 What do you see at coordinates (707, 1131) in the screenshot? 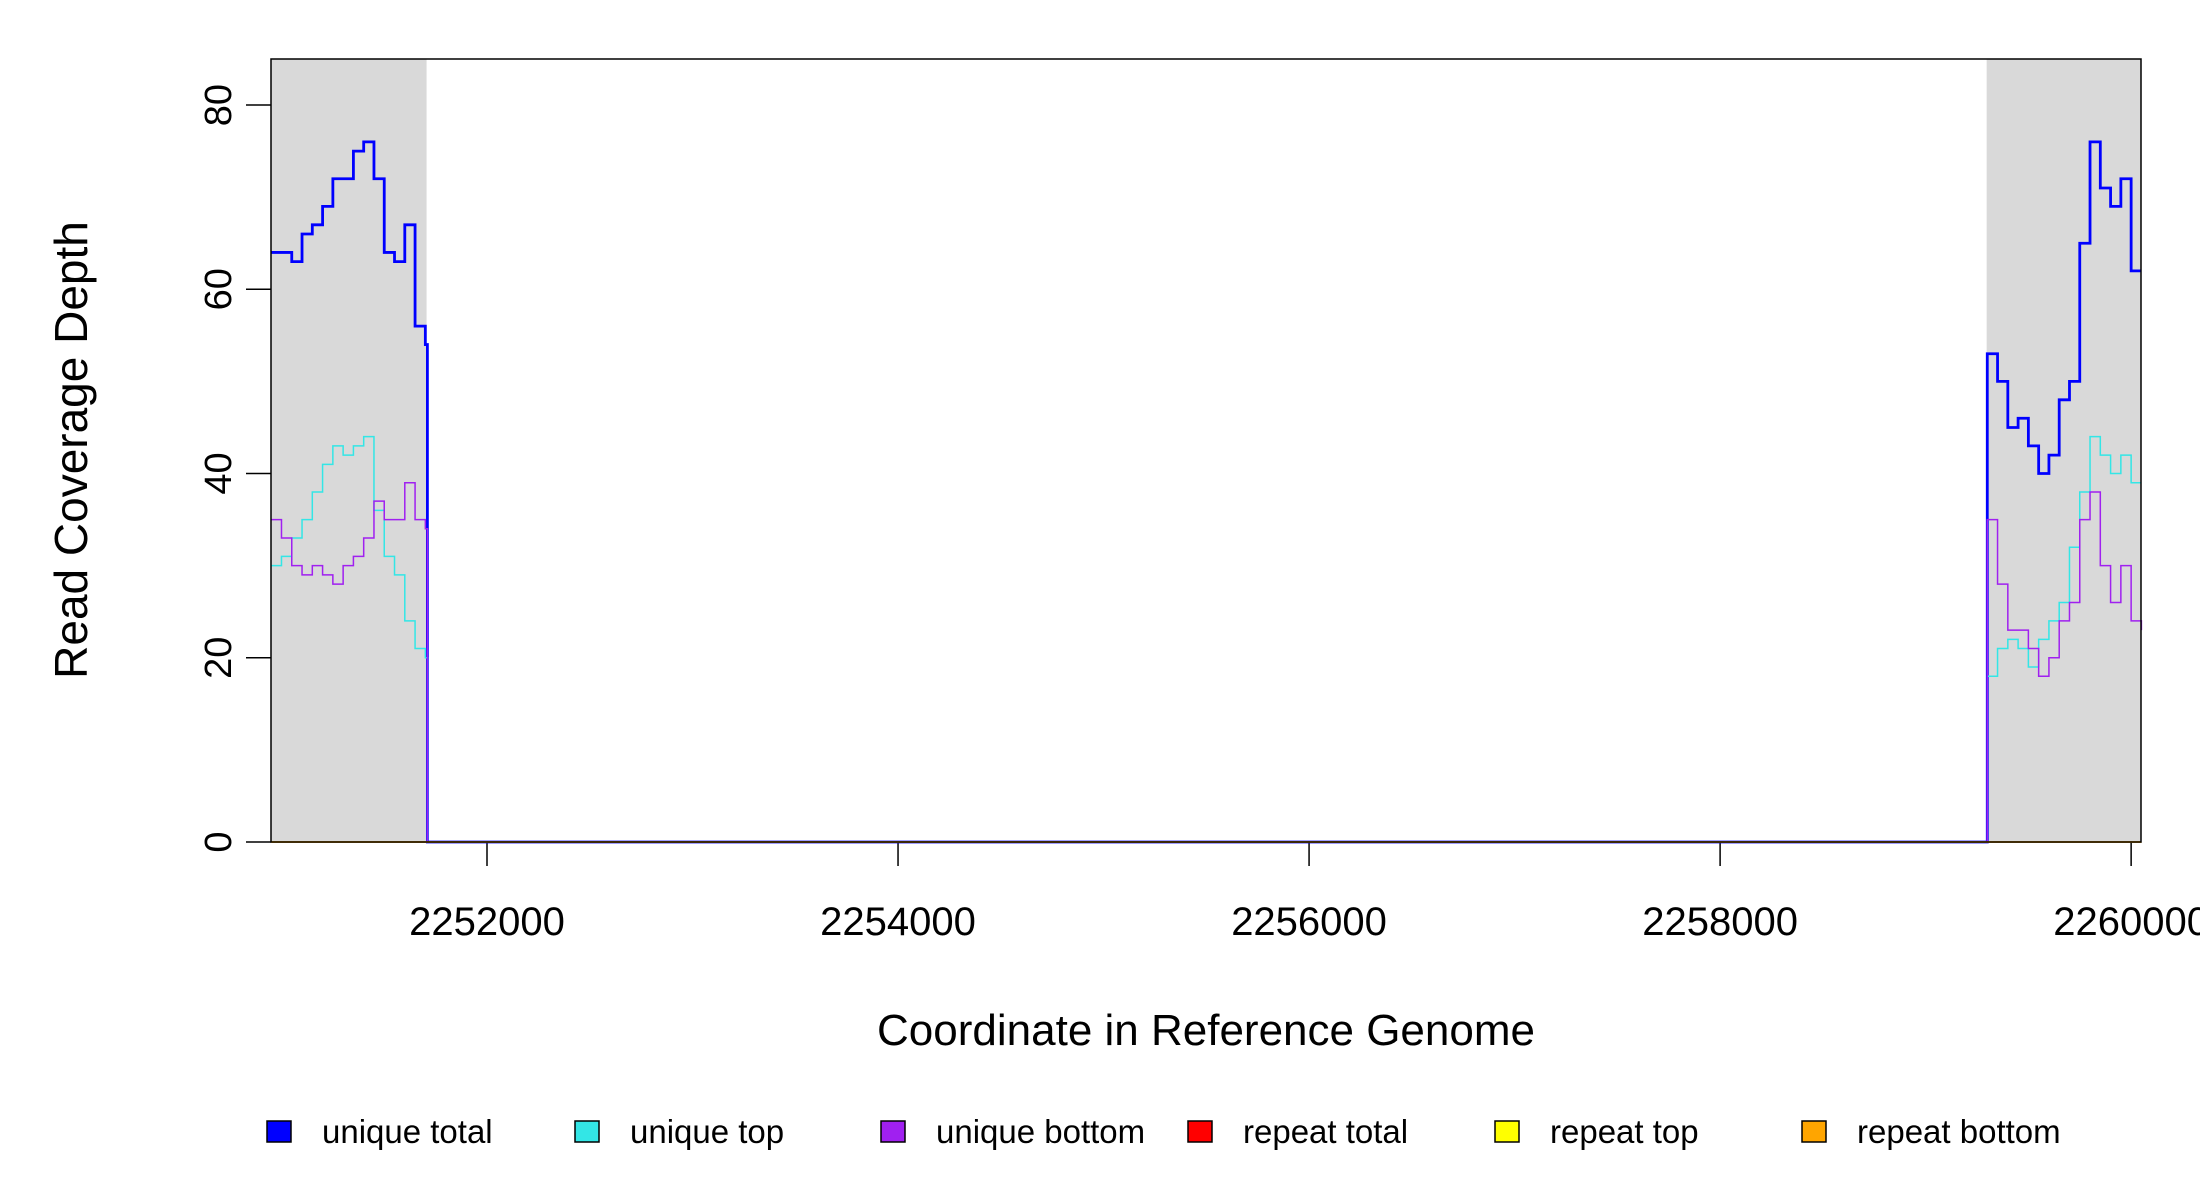
I see `legend-label: unique top` at bounding box center [707, 1131].